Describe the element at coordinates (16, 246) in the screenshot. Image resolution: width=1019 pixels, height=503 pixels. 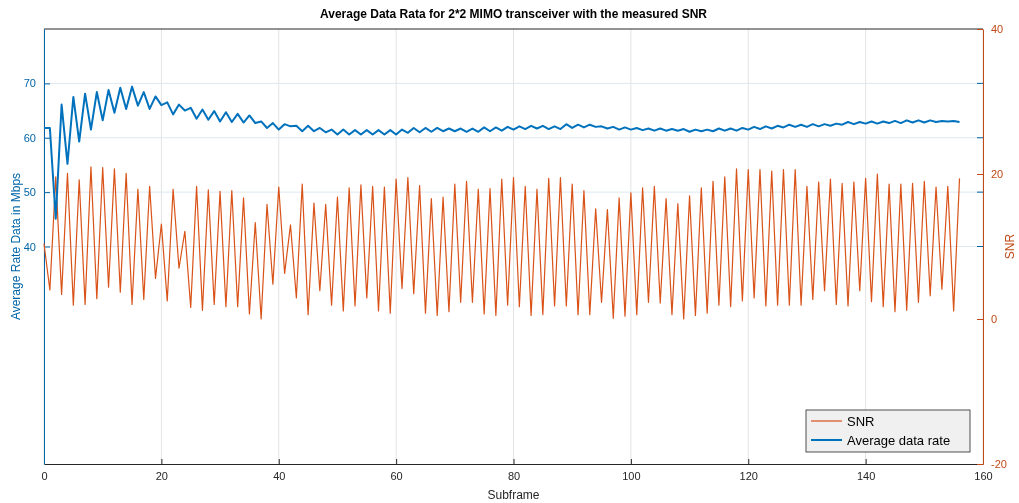
I see `y-axis-title: Average Rate Data in Mbps` at that location.